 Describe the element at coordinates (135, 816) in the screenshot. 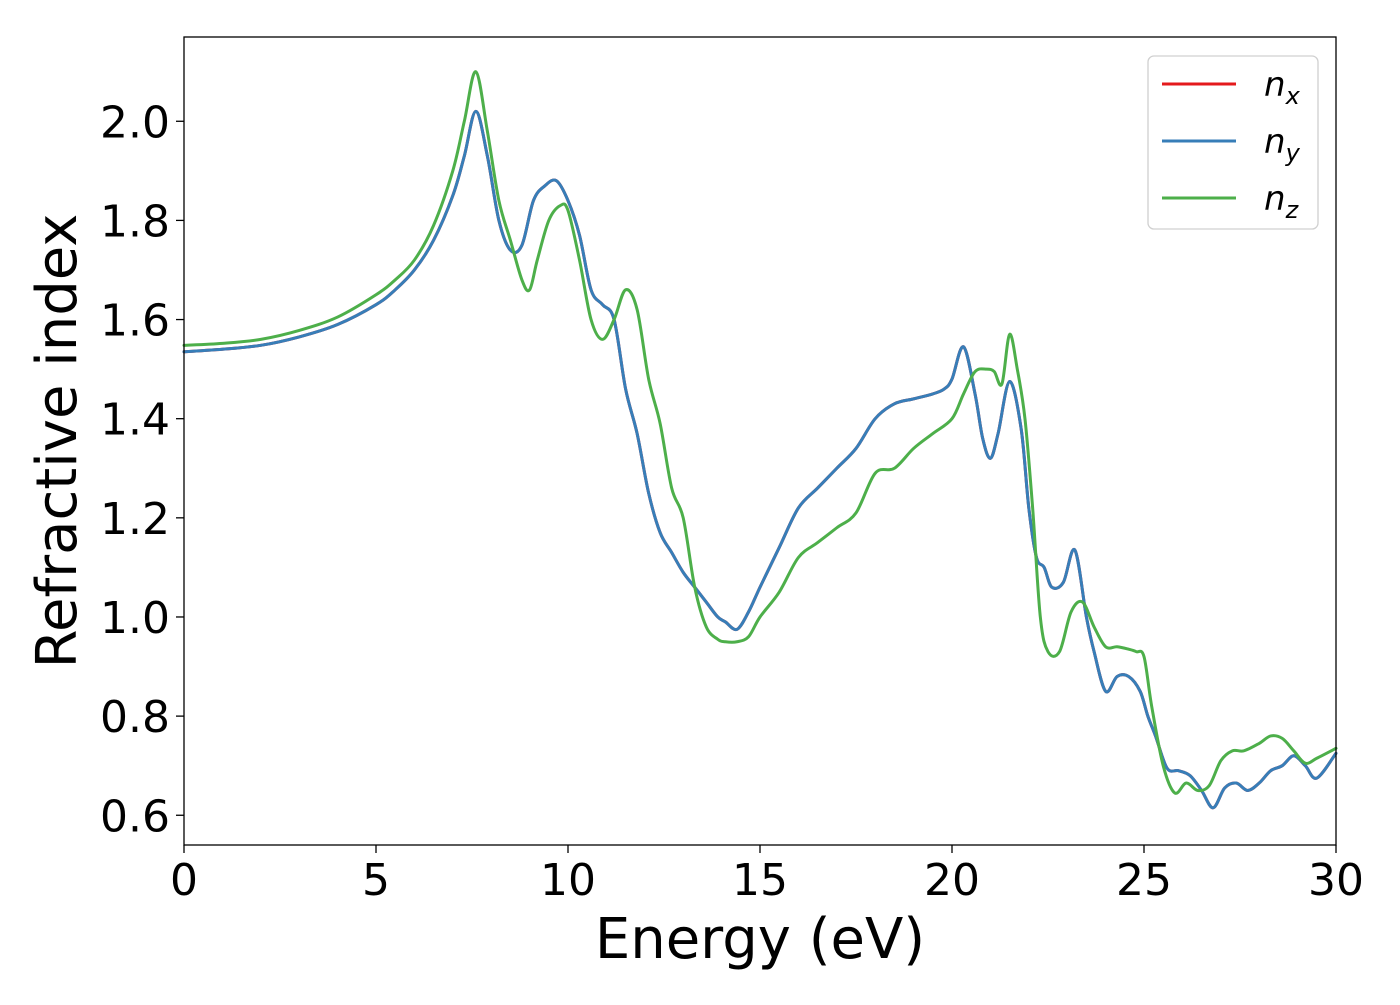

I see `y-tick-label: 0.6` at that location.